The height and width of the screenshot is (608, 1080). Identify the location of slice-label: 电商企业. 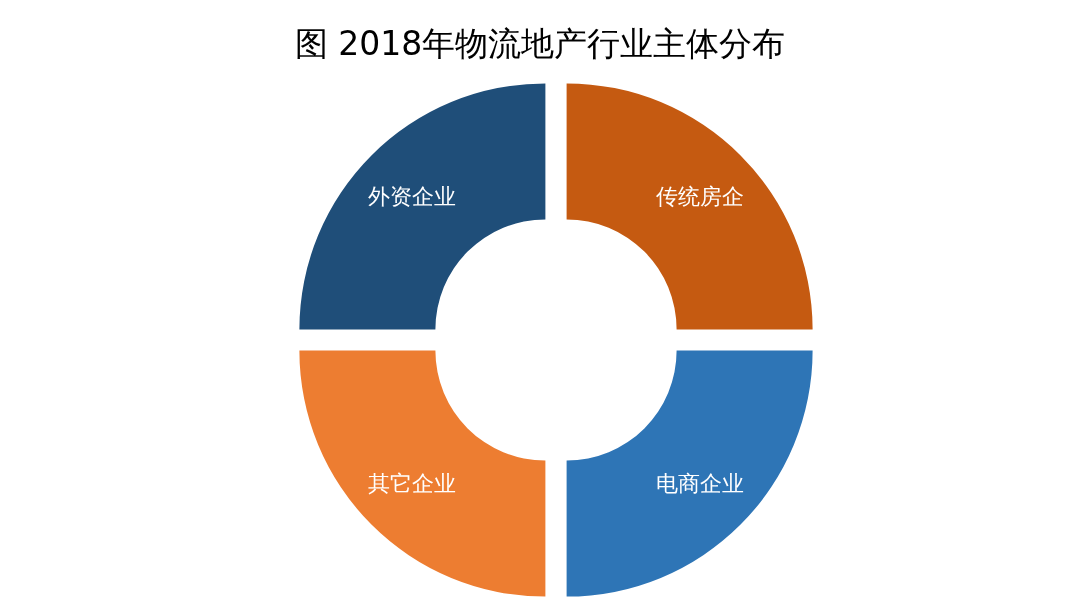
(699, 484).